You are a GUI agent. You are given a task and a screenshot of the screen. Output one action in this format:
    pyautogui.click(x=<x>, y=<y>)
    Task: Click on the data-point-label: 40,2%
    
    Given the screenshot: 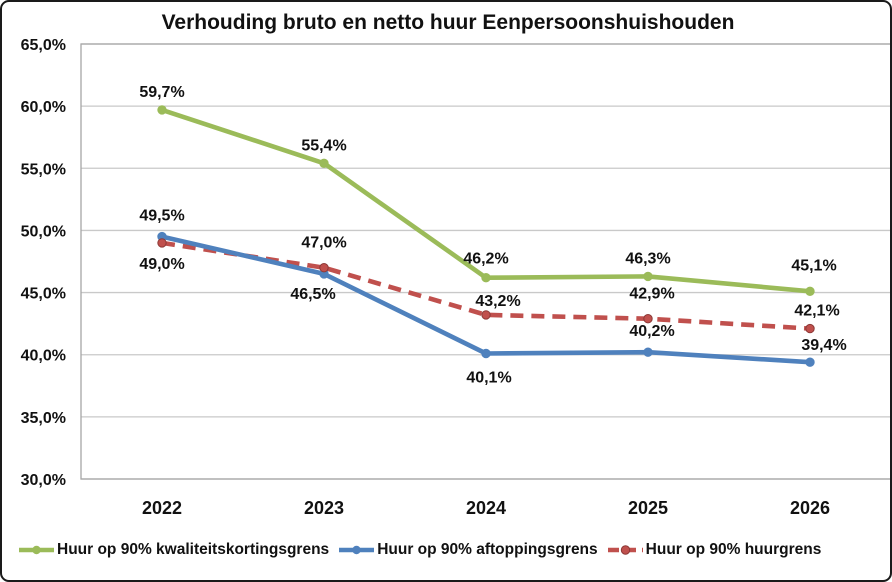 What is the action you would take?
    pyautogui.click(x=651, y=331)
    